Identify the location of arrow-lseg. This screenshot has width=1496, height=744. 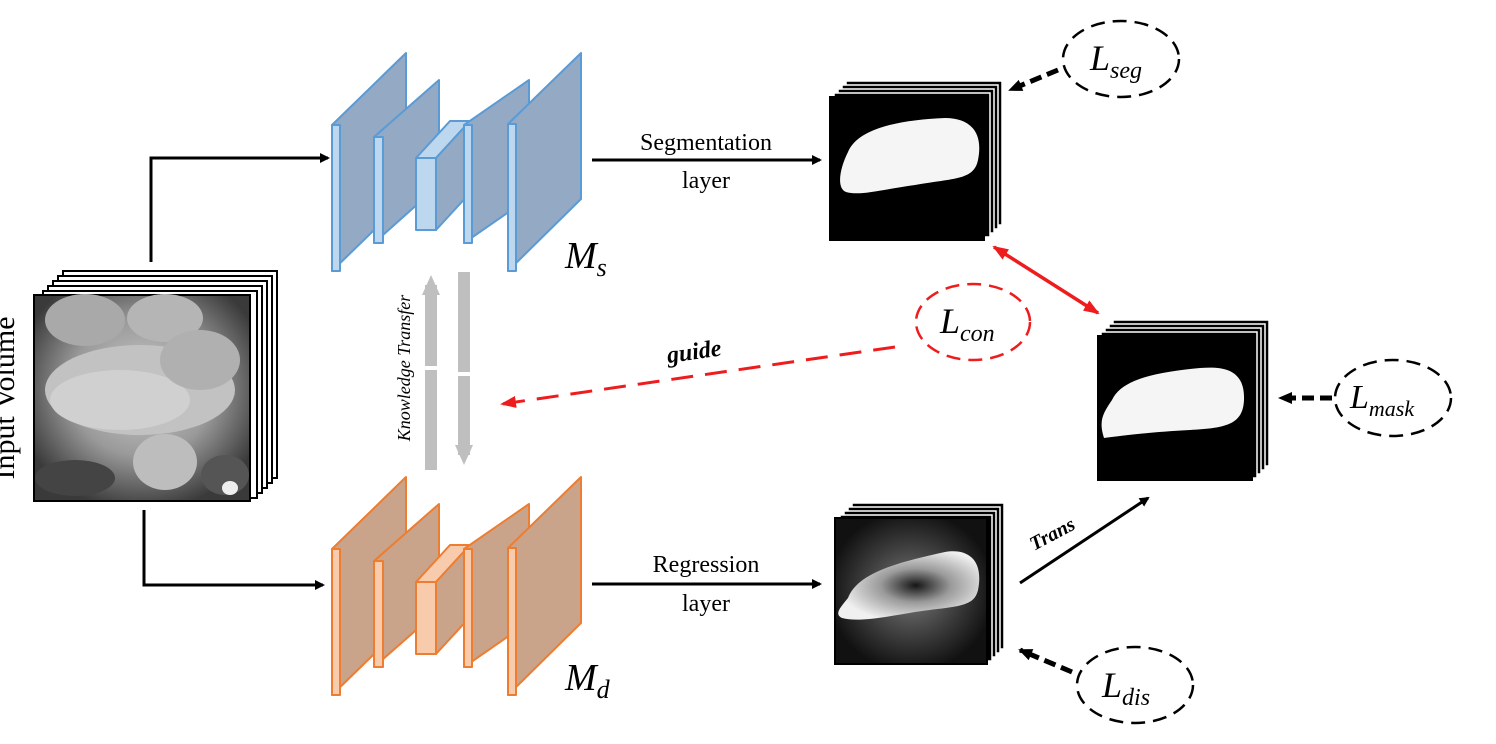
(1033, 80).